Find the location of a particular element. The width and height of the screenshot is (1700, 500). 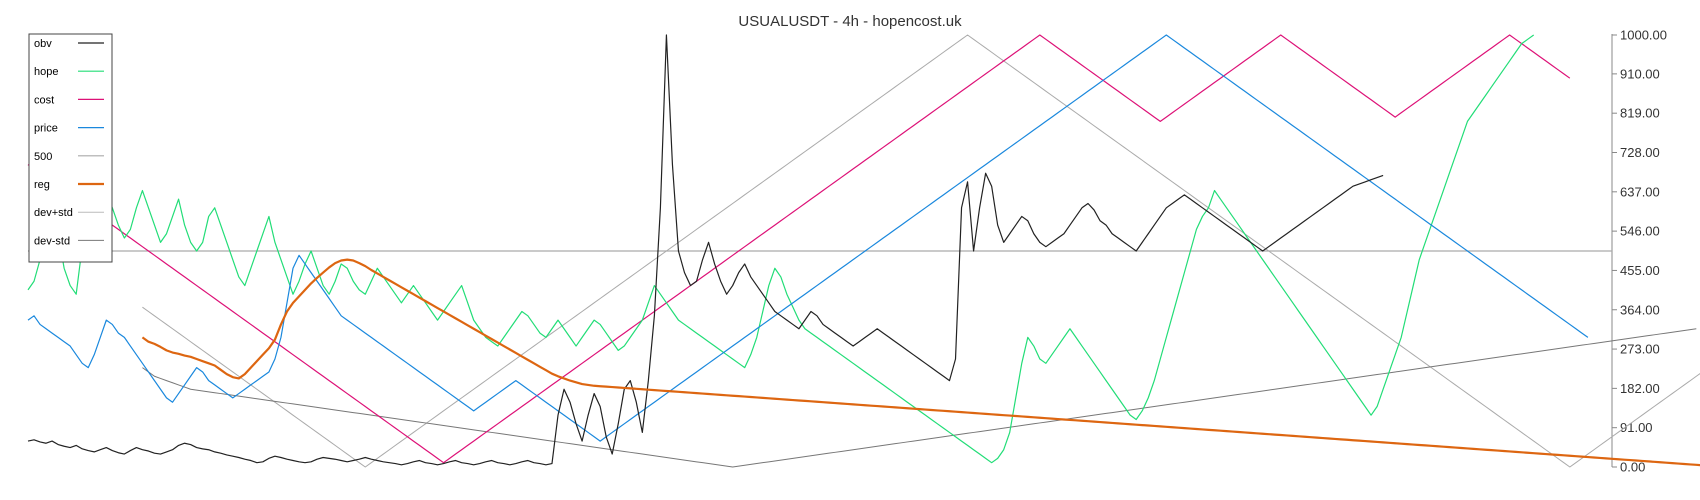

legend-box is located at coordinates (70, 148).